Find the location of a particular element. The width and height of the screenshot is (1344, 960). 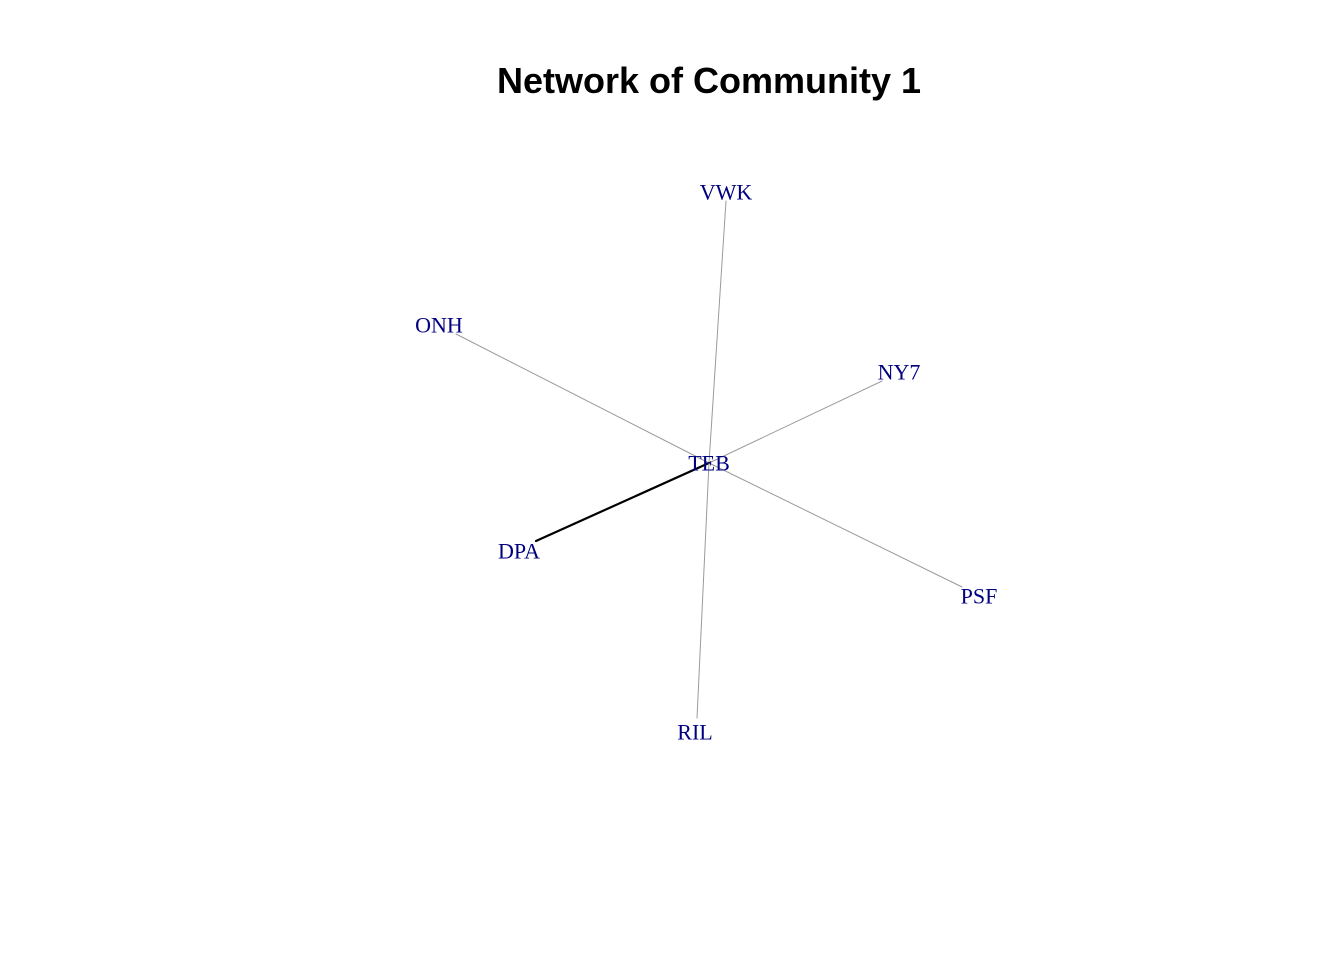

node-label-dpa: DPA is located at coordinates (519, 551).